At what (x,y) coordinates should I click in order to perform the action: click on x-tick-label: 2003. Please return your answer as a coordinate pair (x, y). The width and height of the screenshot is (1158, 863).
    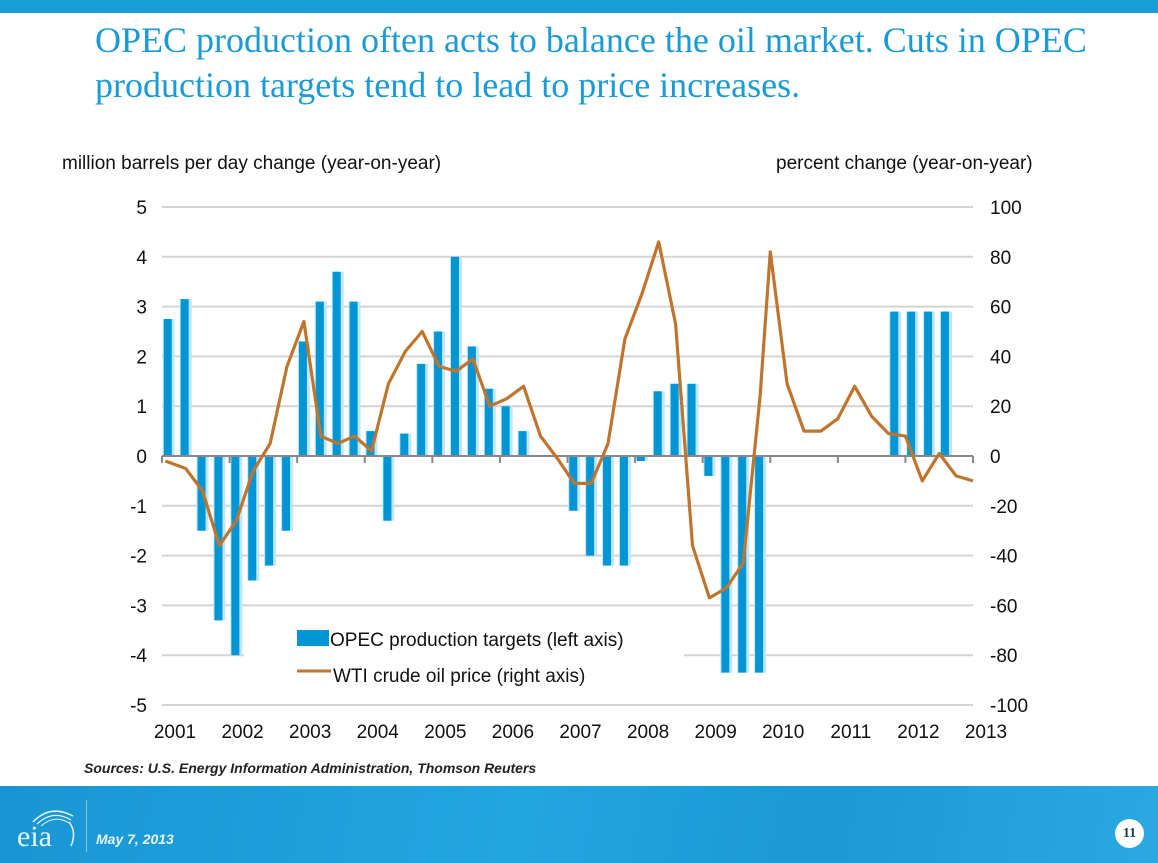
    Looking at the image, I should click on (310, 732).